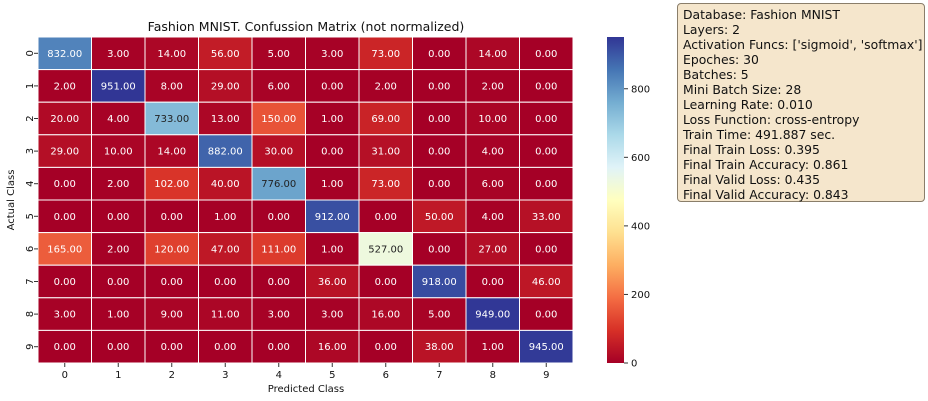 The width and height of the screenshot is (928, 401). What do you see at coordinates (385, 184) in the screenshot?
I see `cell-value-label: 73.00` at bounding box center [385, 184].